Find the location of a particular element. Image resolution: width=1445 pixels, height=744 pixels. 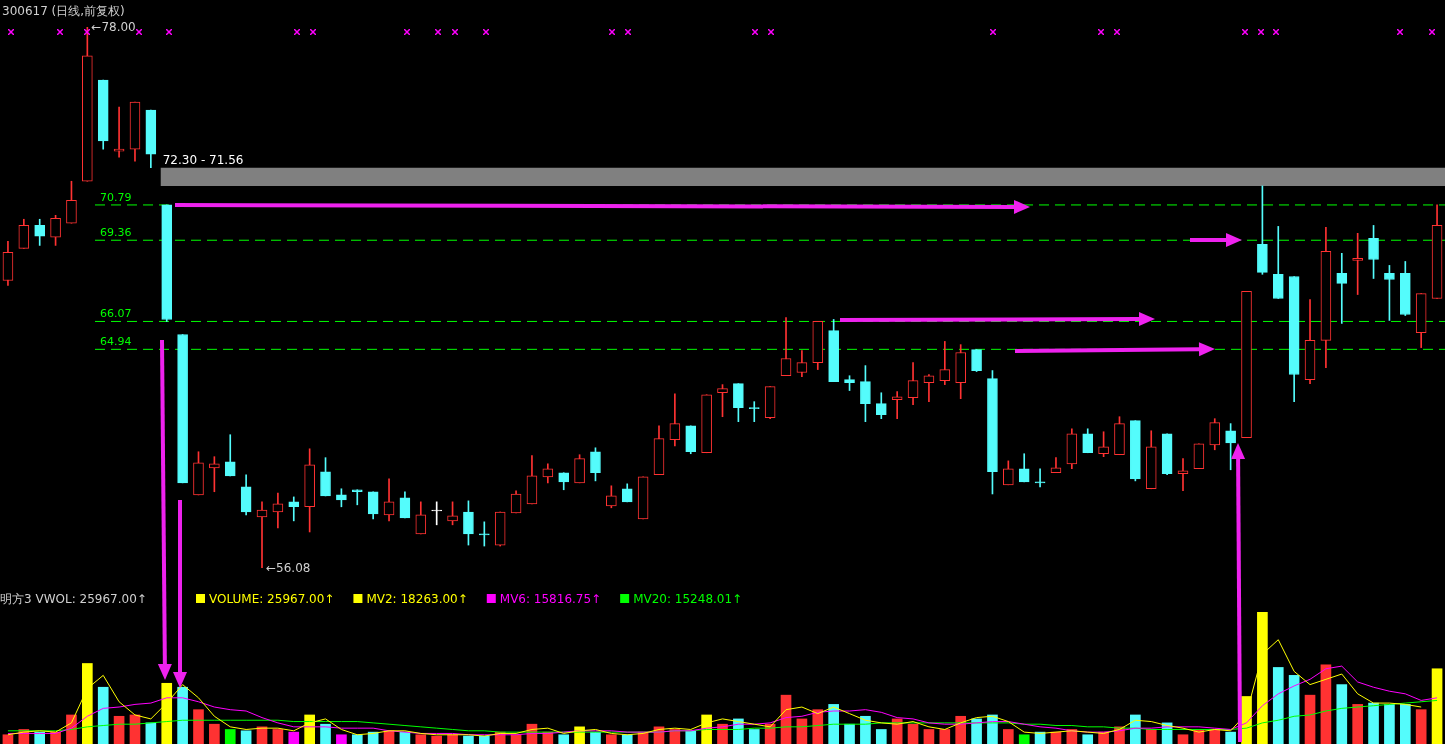

ref-line-label: 69.36 is located at coordinates (116, 233).